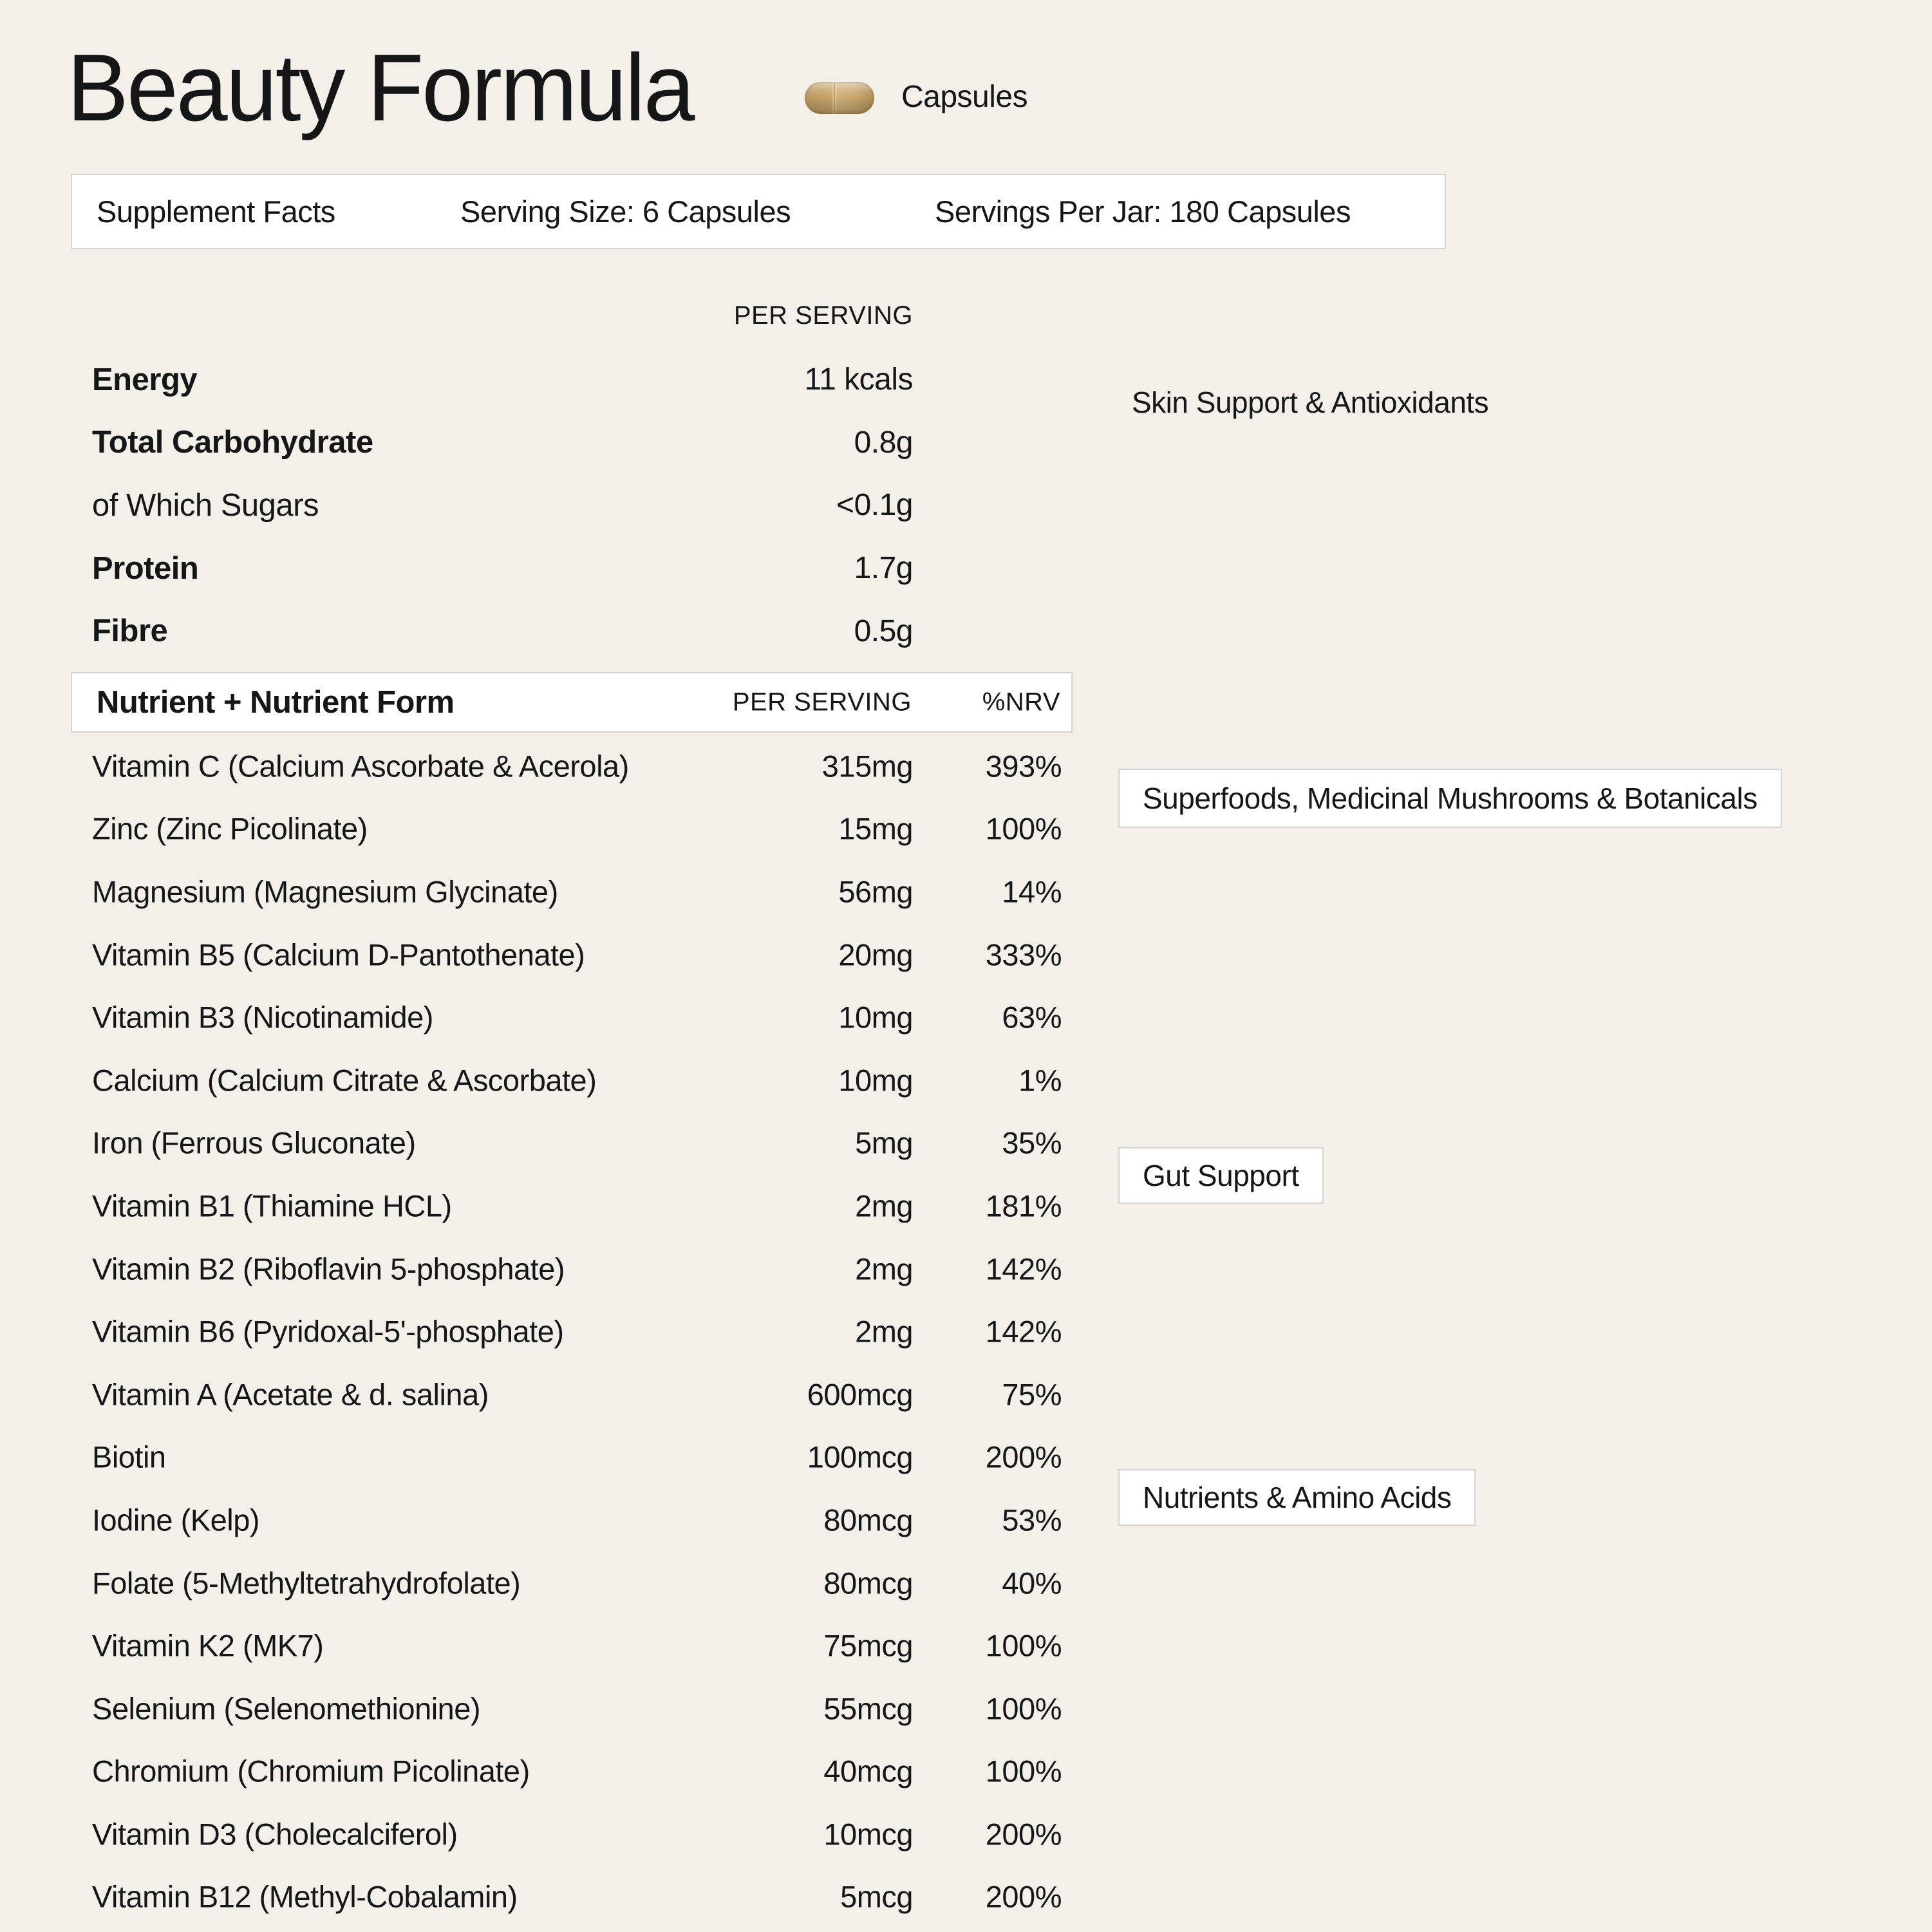  I want to click on table-row: Vitamin B1 (Thiamine HCL) 2mg 181%, so click(572, 1205).